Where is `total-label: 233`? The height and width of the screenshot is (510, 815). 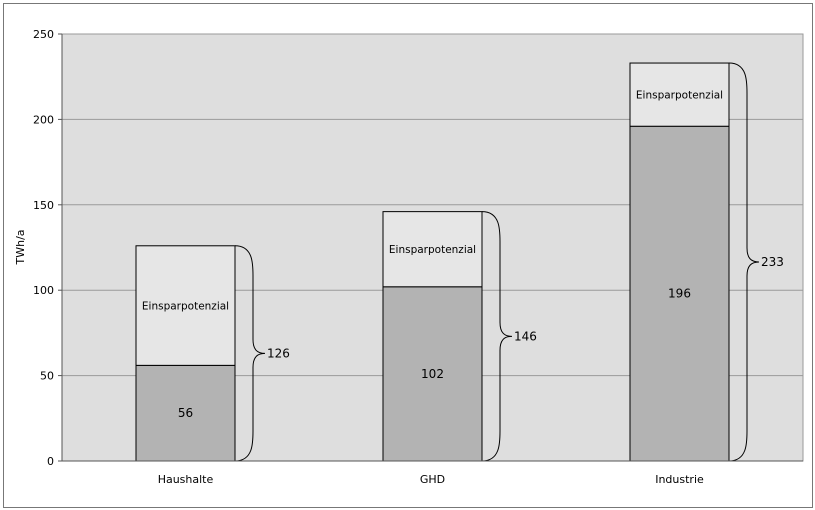
total-label: 233 is located at coordinates (772, 262).